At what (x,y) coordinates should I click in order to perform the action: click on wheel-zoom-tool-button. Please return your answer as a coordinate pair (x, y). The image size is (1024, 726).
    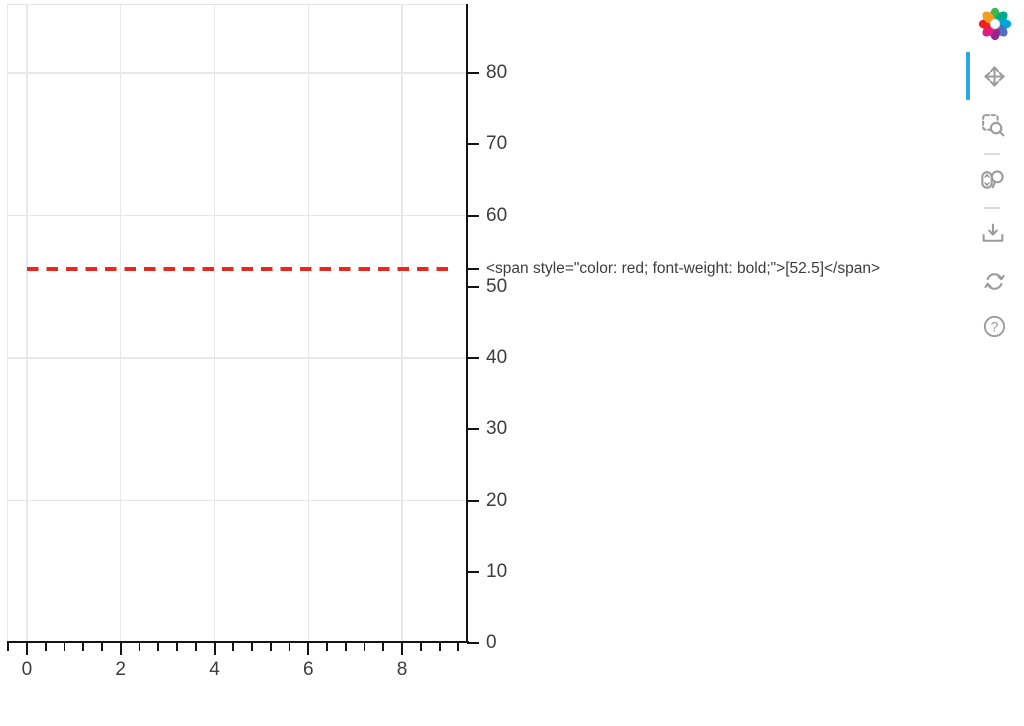
    Looking at the image, I should click on (992, 180).